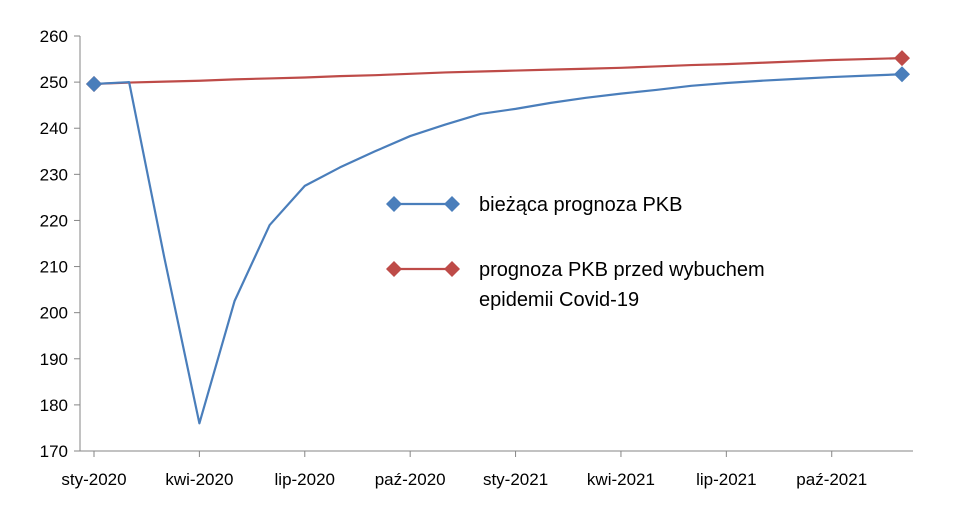 This screenshot has height=516, width=954. What do you see at coordinates (54, 220) in the screenshot?
I see `y-tick-label: 220` at bounding box center [54, 220].